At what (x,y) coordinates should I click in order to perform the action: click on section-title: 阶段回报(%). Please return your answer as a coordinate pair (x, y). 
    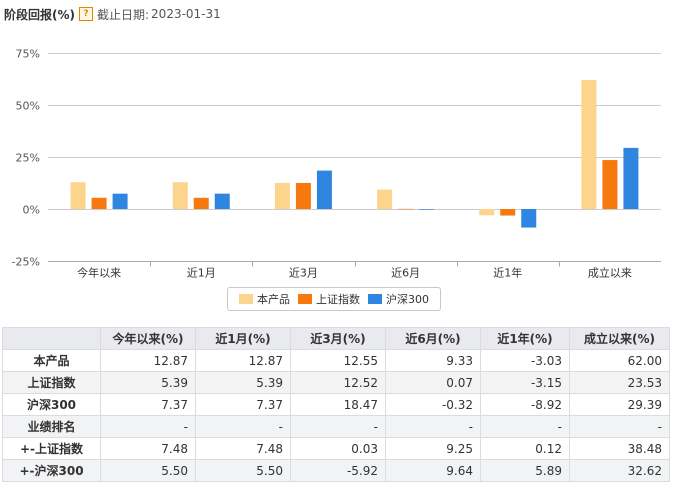
    Looking at the image, I should click on (39, 14).